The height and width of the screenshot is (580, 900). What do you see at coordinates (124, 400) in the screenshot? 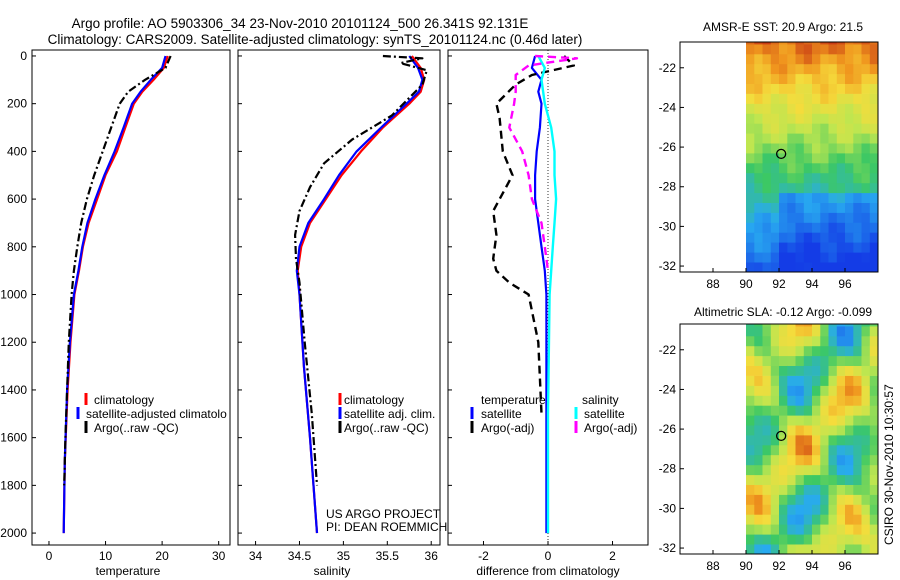
I see `legend-temp-climatology: climatology` at bounding box center [124, 400].